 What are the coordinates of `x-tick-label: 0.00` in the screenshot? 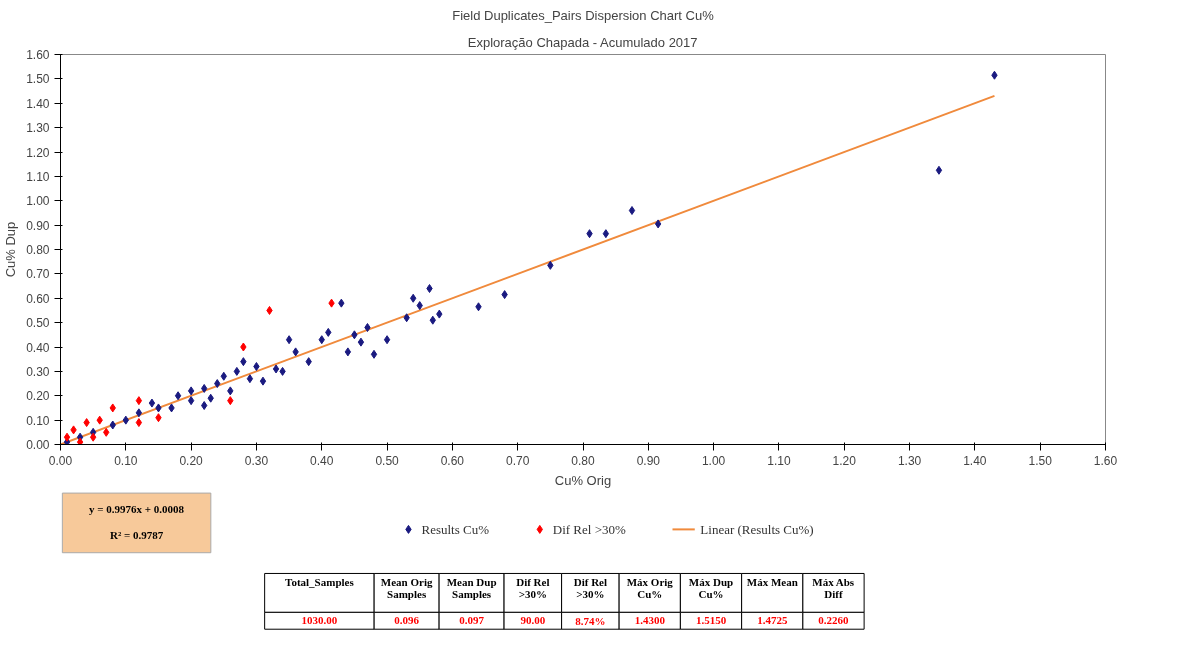 It's located at (60, 460).